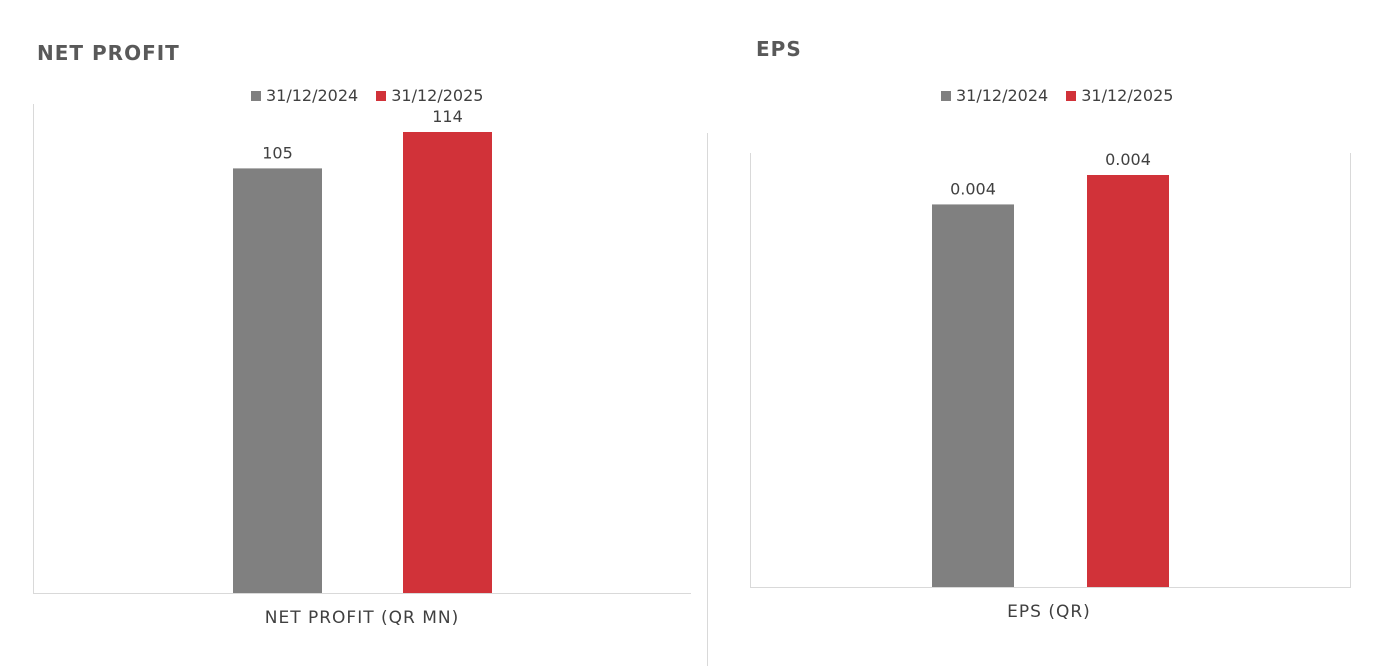 The image size is (1373, 666). Describe the element at coordinates (447, 116) in the screenshot. I see `data-label-2025: 114` at that location.